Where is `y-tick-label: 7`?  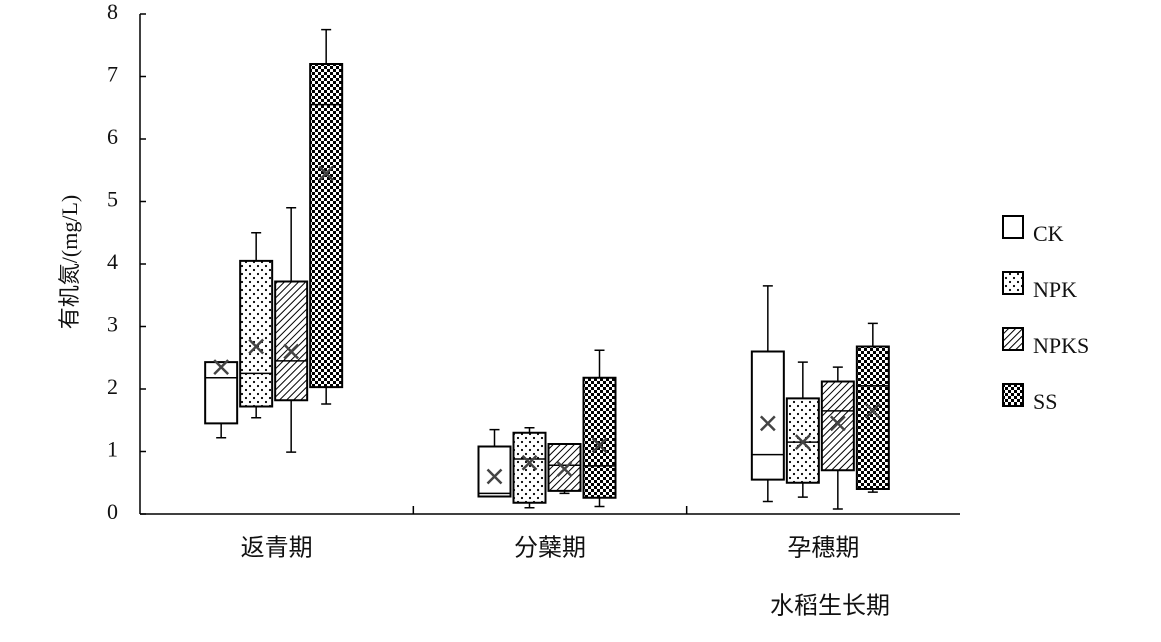
y-tick-label: 7 is located at coordinates (112, 74).